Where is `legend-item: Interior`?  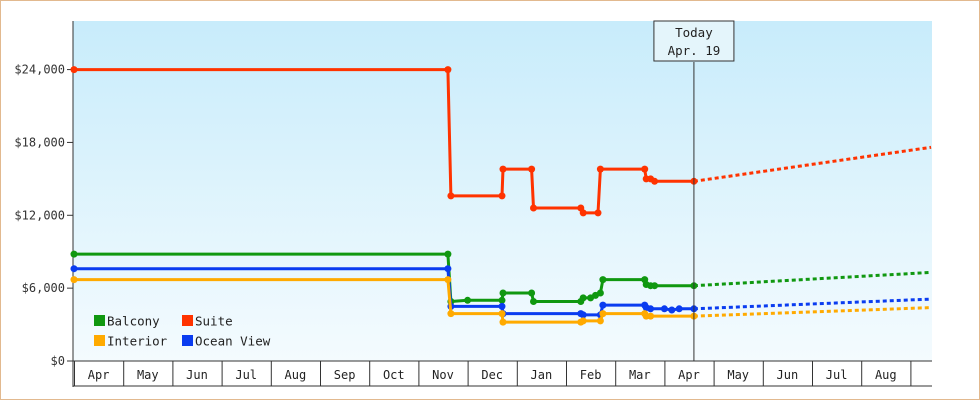 legend-item: Interior is located at coordinates (131, 341).